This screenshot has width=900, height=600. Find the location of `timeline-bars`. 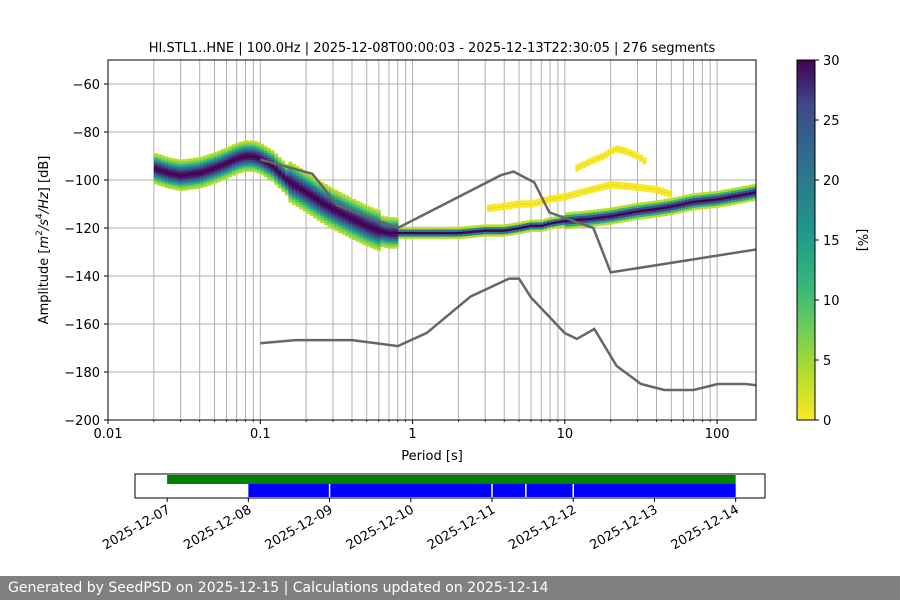

timeline-bars is located at coordinates (451, 486).